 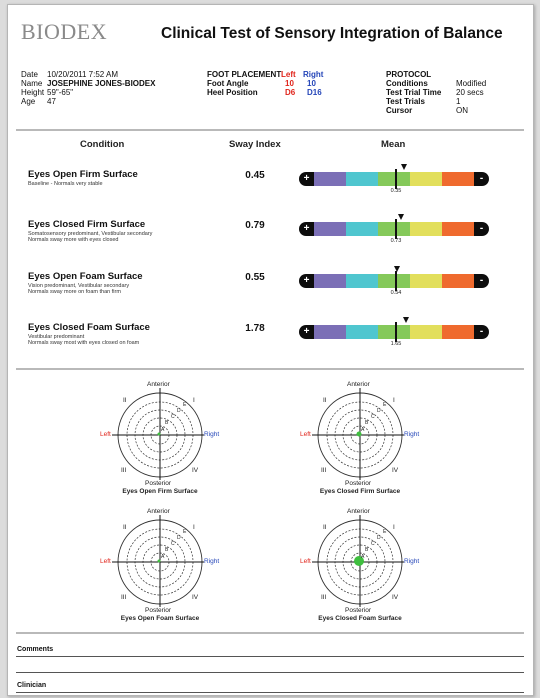 I want to click on target-caption: Eyes Open Foam Surface, so click(x=160, y=618).